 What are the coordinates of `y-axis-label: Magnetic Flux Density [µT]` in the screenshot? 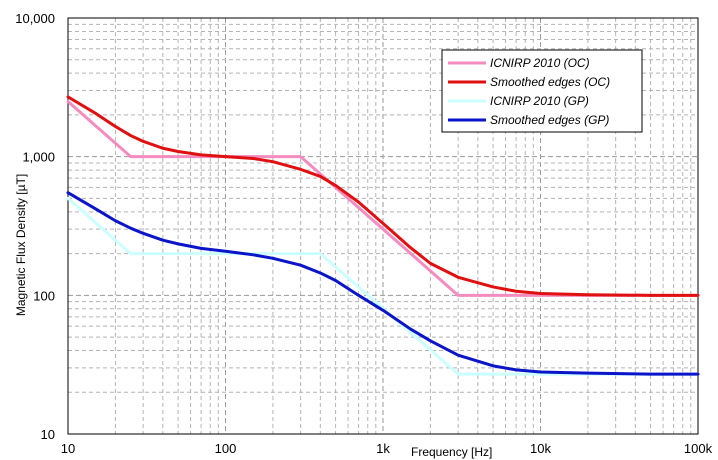 It's located at (21, 245).